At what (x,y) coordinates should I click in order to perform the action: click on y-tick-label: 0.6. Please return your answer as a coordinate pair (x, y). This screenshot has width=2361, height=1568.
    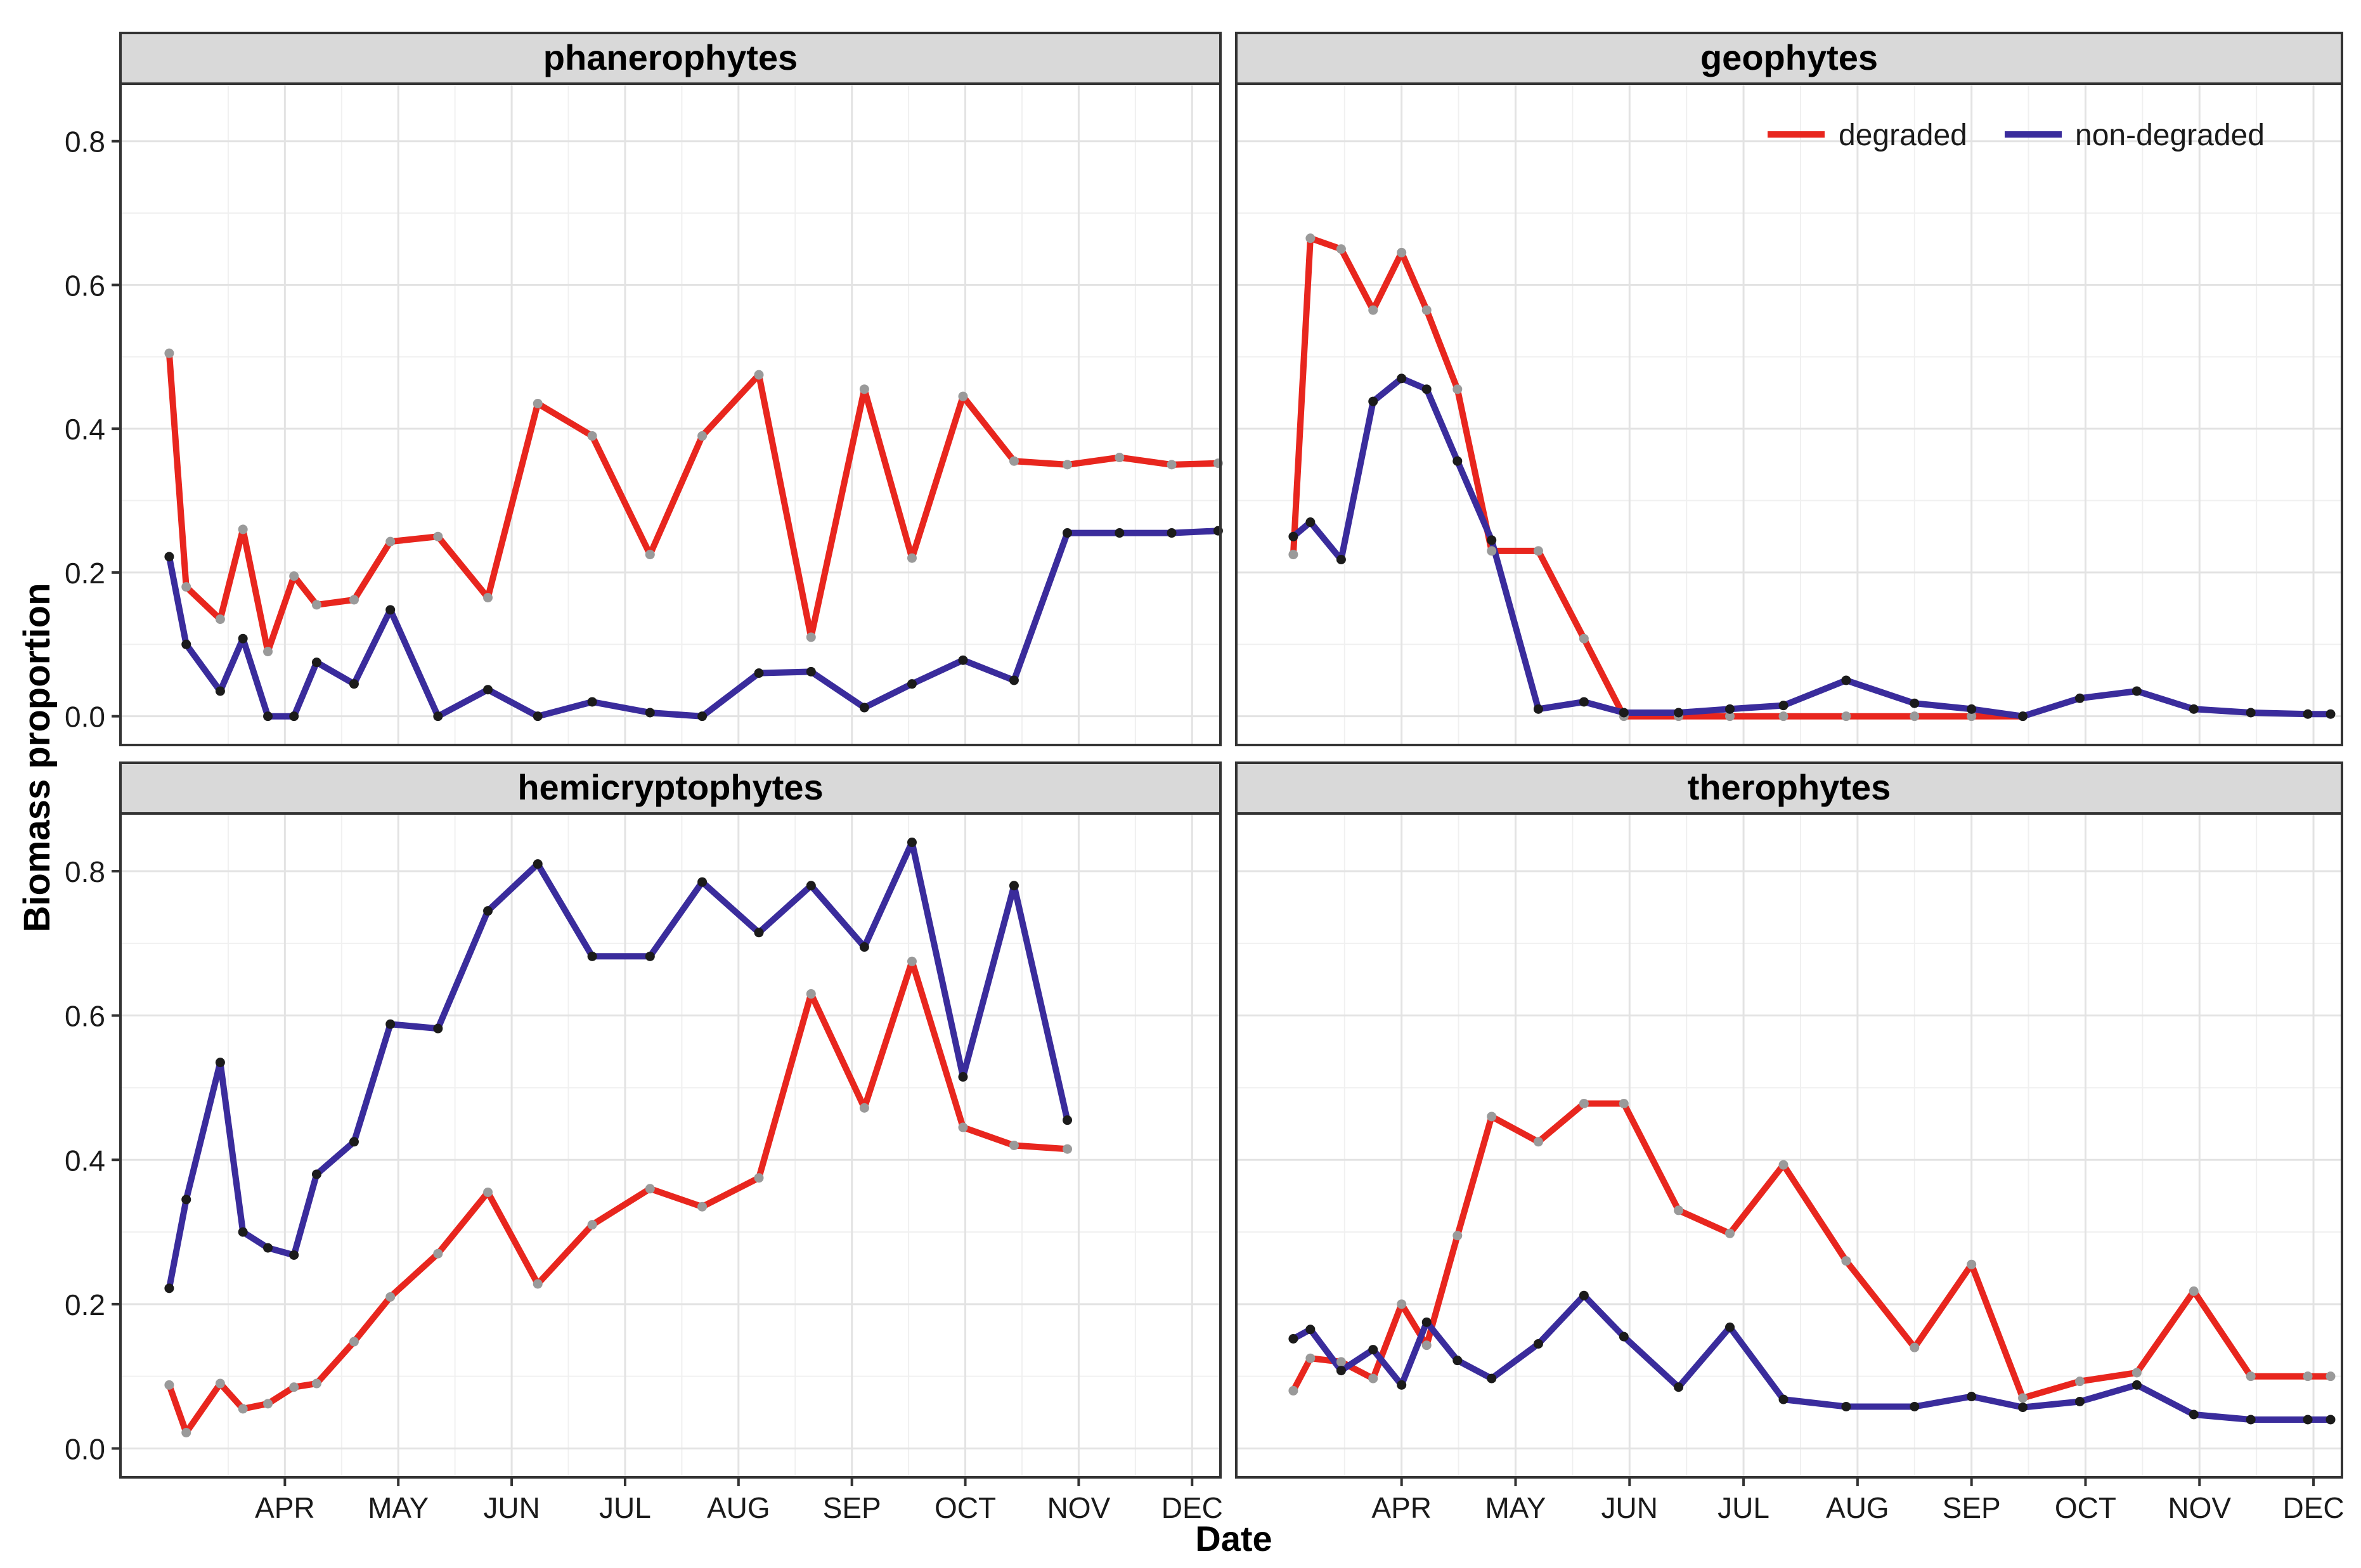
    Looking at the image, I should click on (85, 285).